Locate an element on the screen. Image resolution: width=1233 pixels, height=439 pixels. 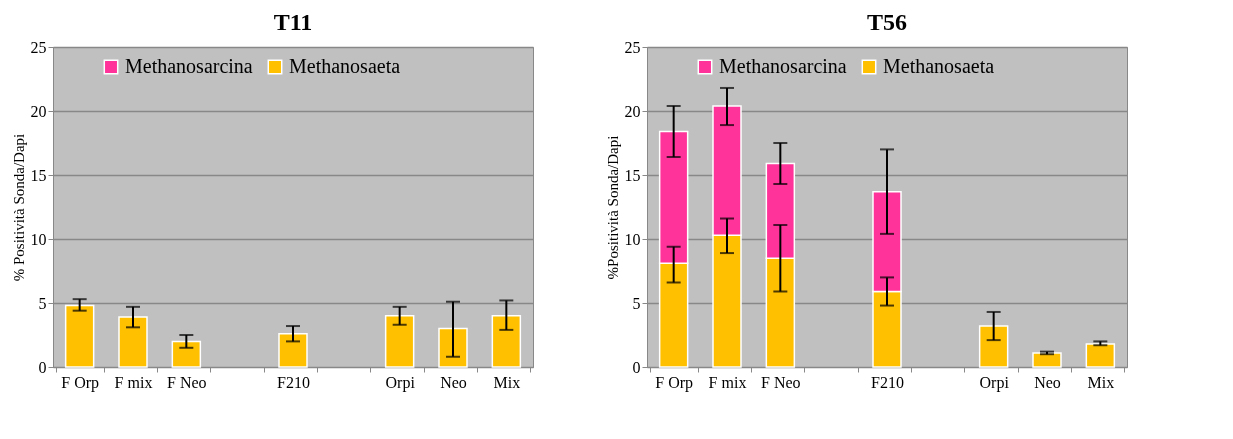
chart-title: T11 is located at coordinates (293, 22).